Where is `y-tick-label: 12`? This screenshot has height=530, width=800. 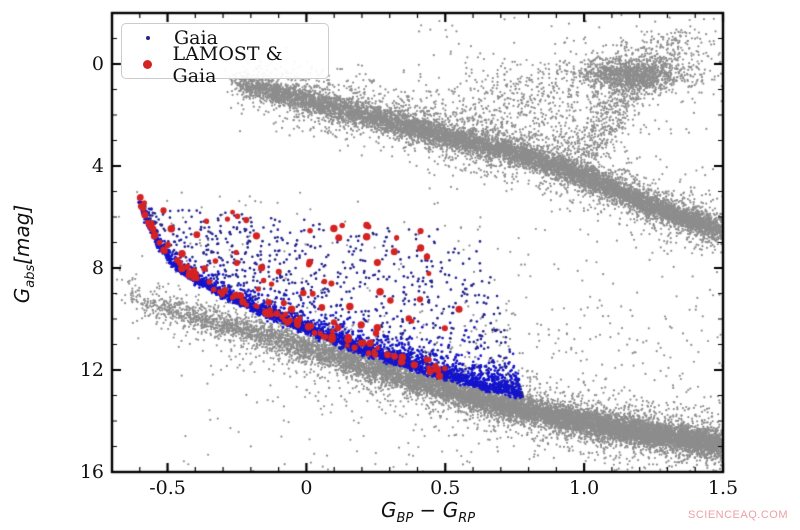 y-tick-label: 12 is located at coordinates (91, 370).